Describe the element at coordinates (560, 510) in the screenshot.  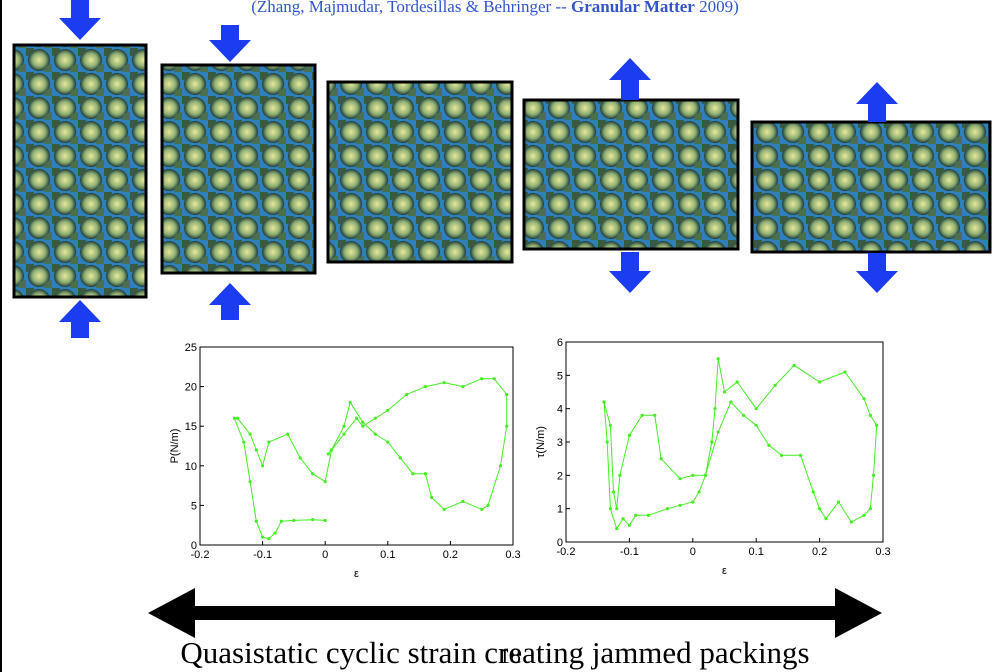
I see `y-tick-label: 1` at that location.